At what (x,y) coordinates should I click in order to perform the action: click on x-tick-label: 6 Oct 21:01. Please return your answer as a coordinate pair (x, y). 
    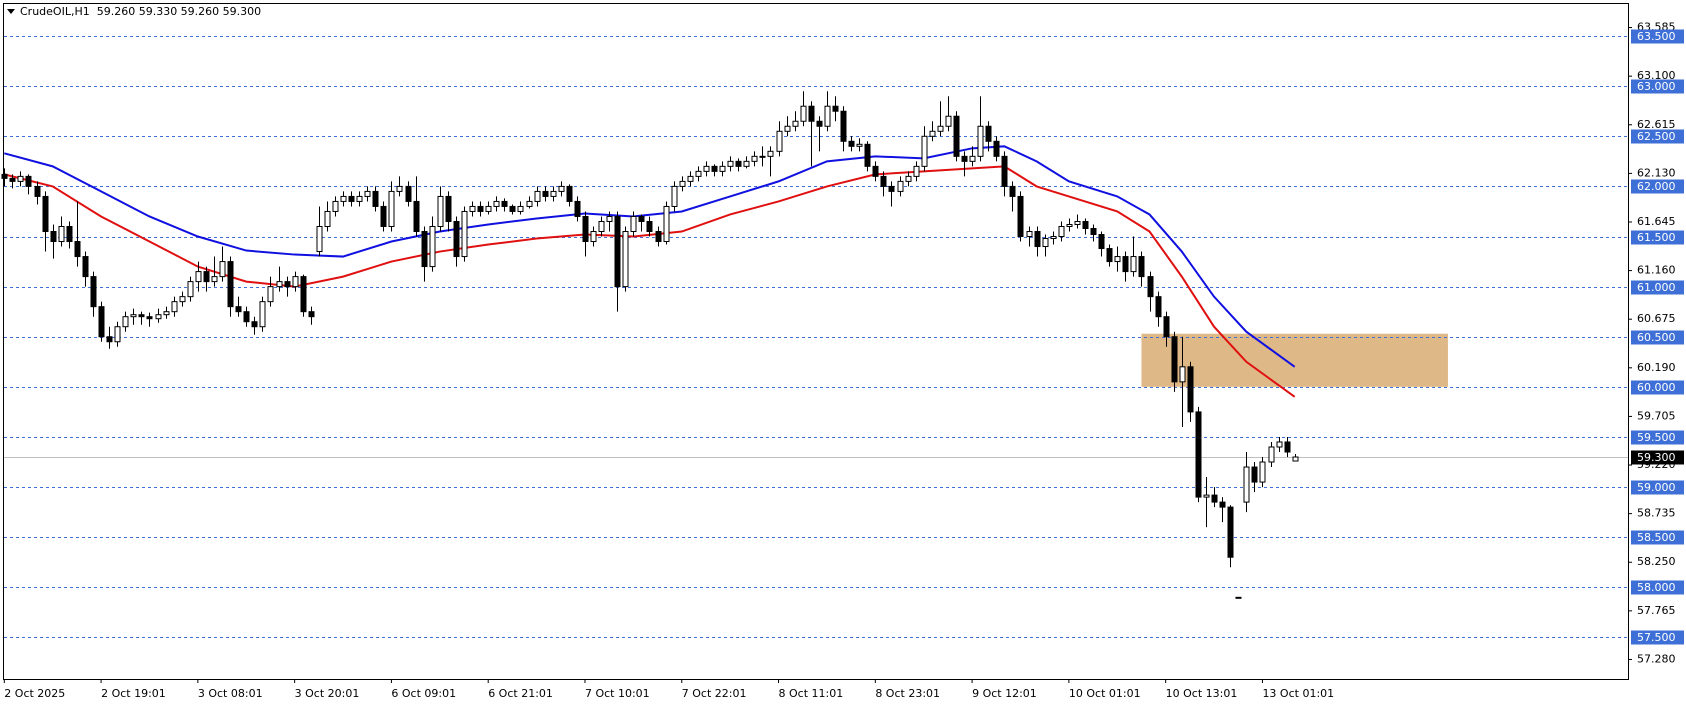
    Looking at the image, I should click on (520, 693).